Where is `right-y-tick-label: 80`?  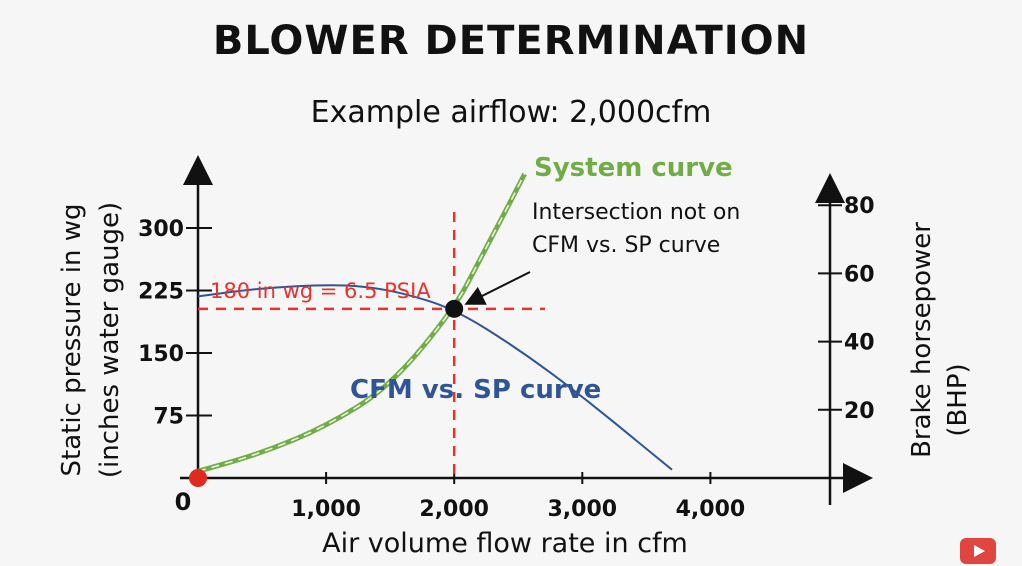 right-y-tick-label: 80 is located at coordinates (859, 206).